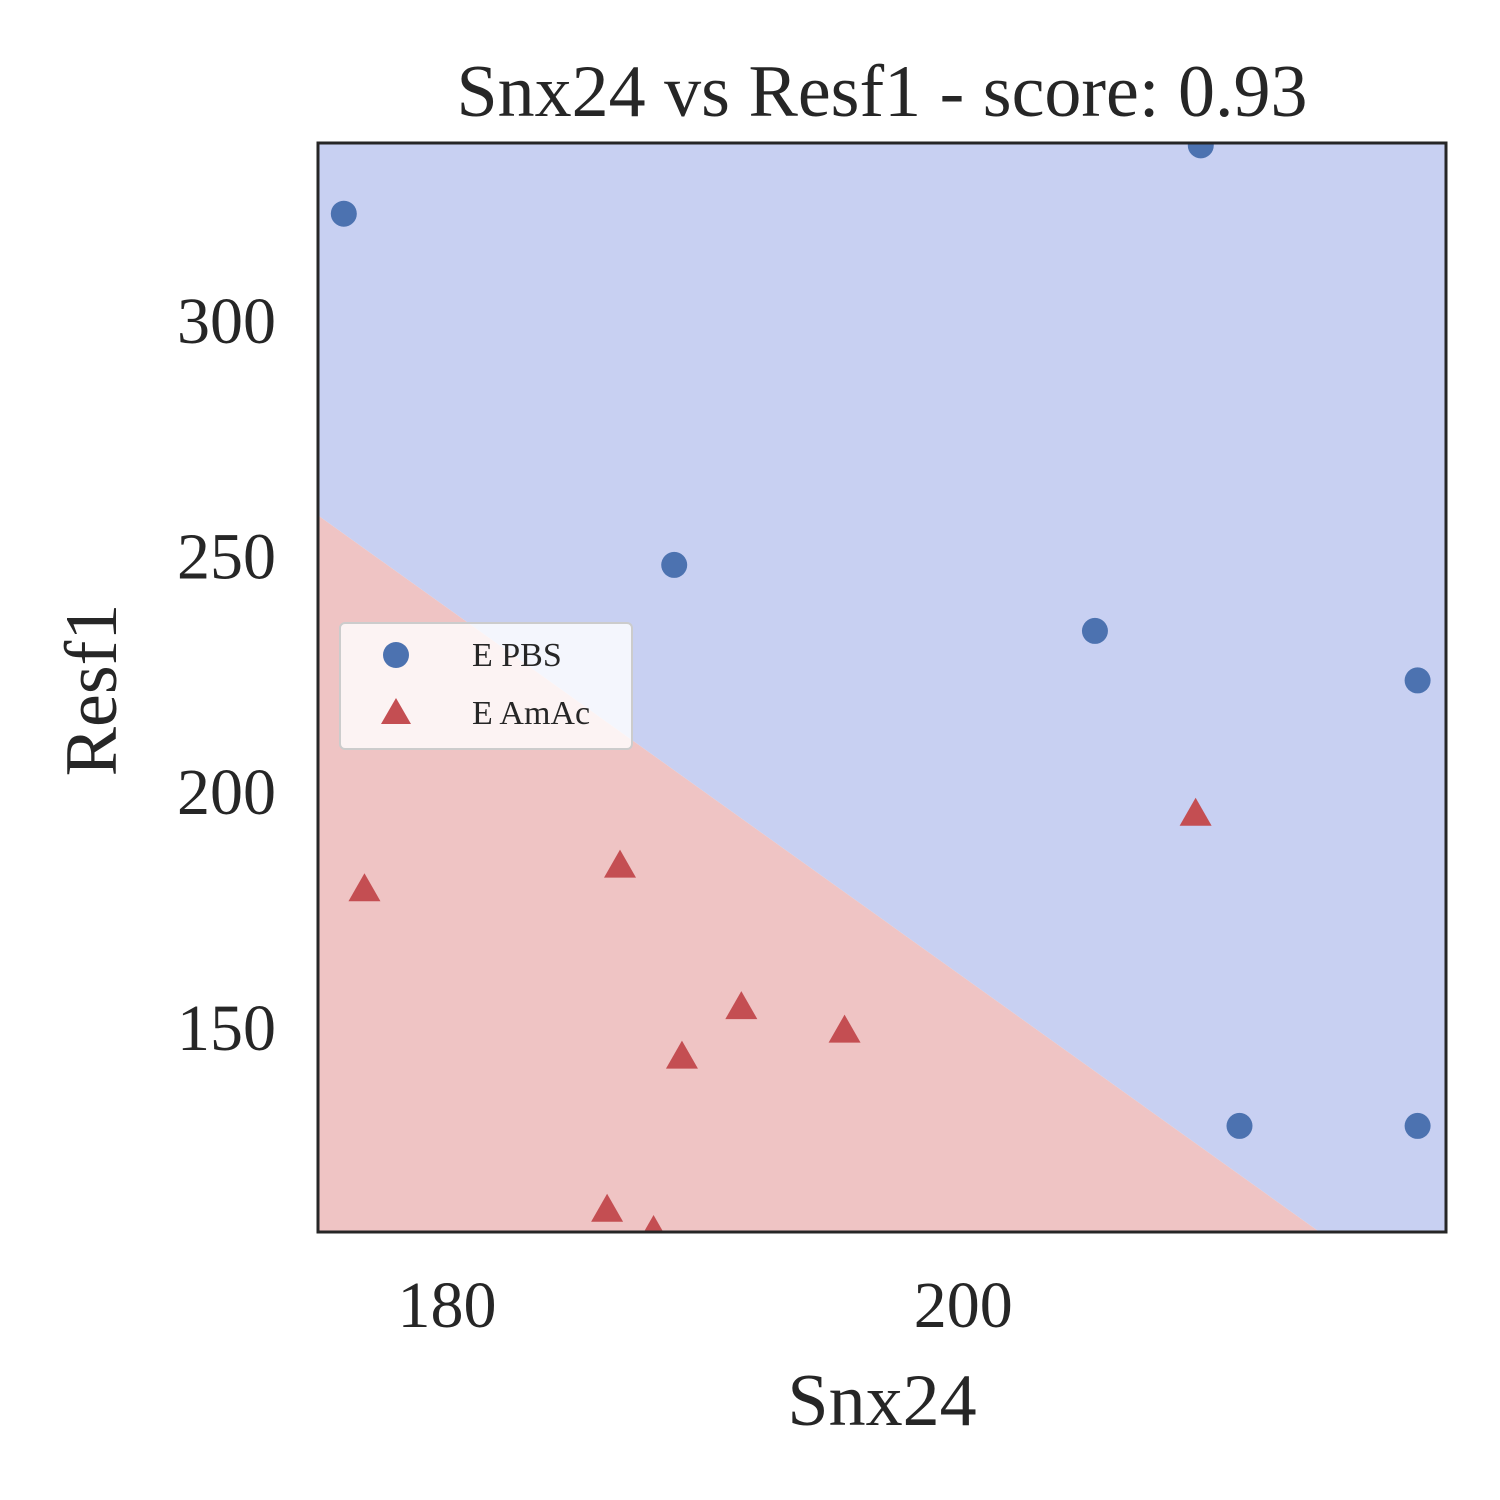 Image resolution: width=1500 pixels, height=1500 pixels. I want to click on legend-triangle-marker, so click(396, 711).